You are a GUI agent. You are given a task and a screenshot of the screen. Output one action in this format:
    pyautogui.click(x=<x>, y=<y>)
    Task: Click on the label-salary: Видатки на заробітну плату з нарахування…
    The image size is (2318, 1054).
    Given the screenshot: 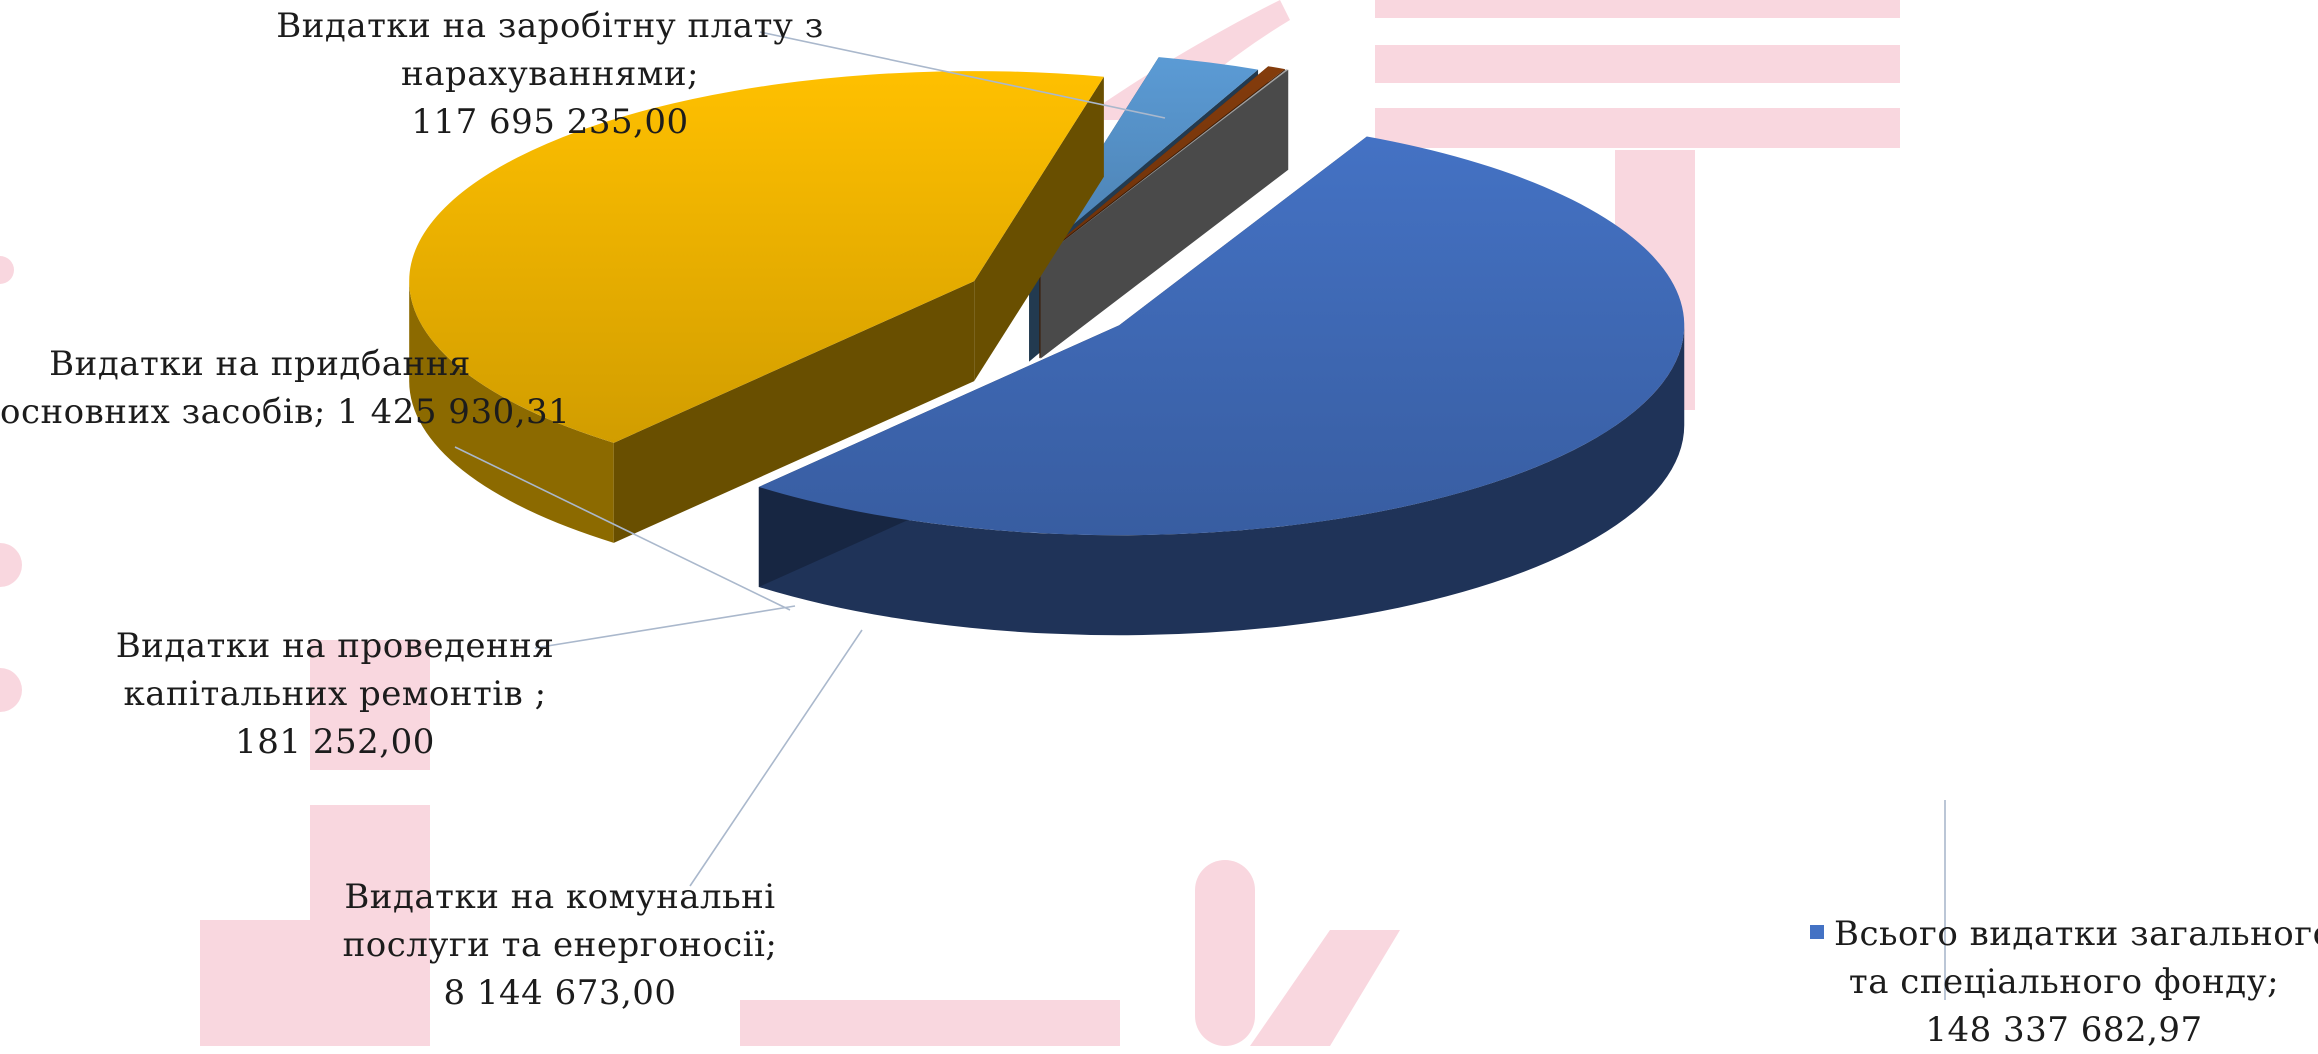 What is the action you would take?
    pyautogui.click(x=550, y=74)
    